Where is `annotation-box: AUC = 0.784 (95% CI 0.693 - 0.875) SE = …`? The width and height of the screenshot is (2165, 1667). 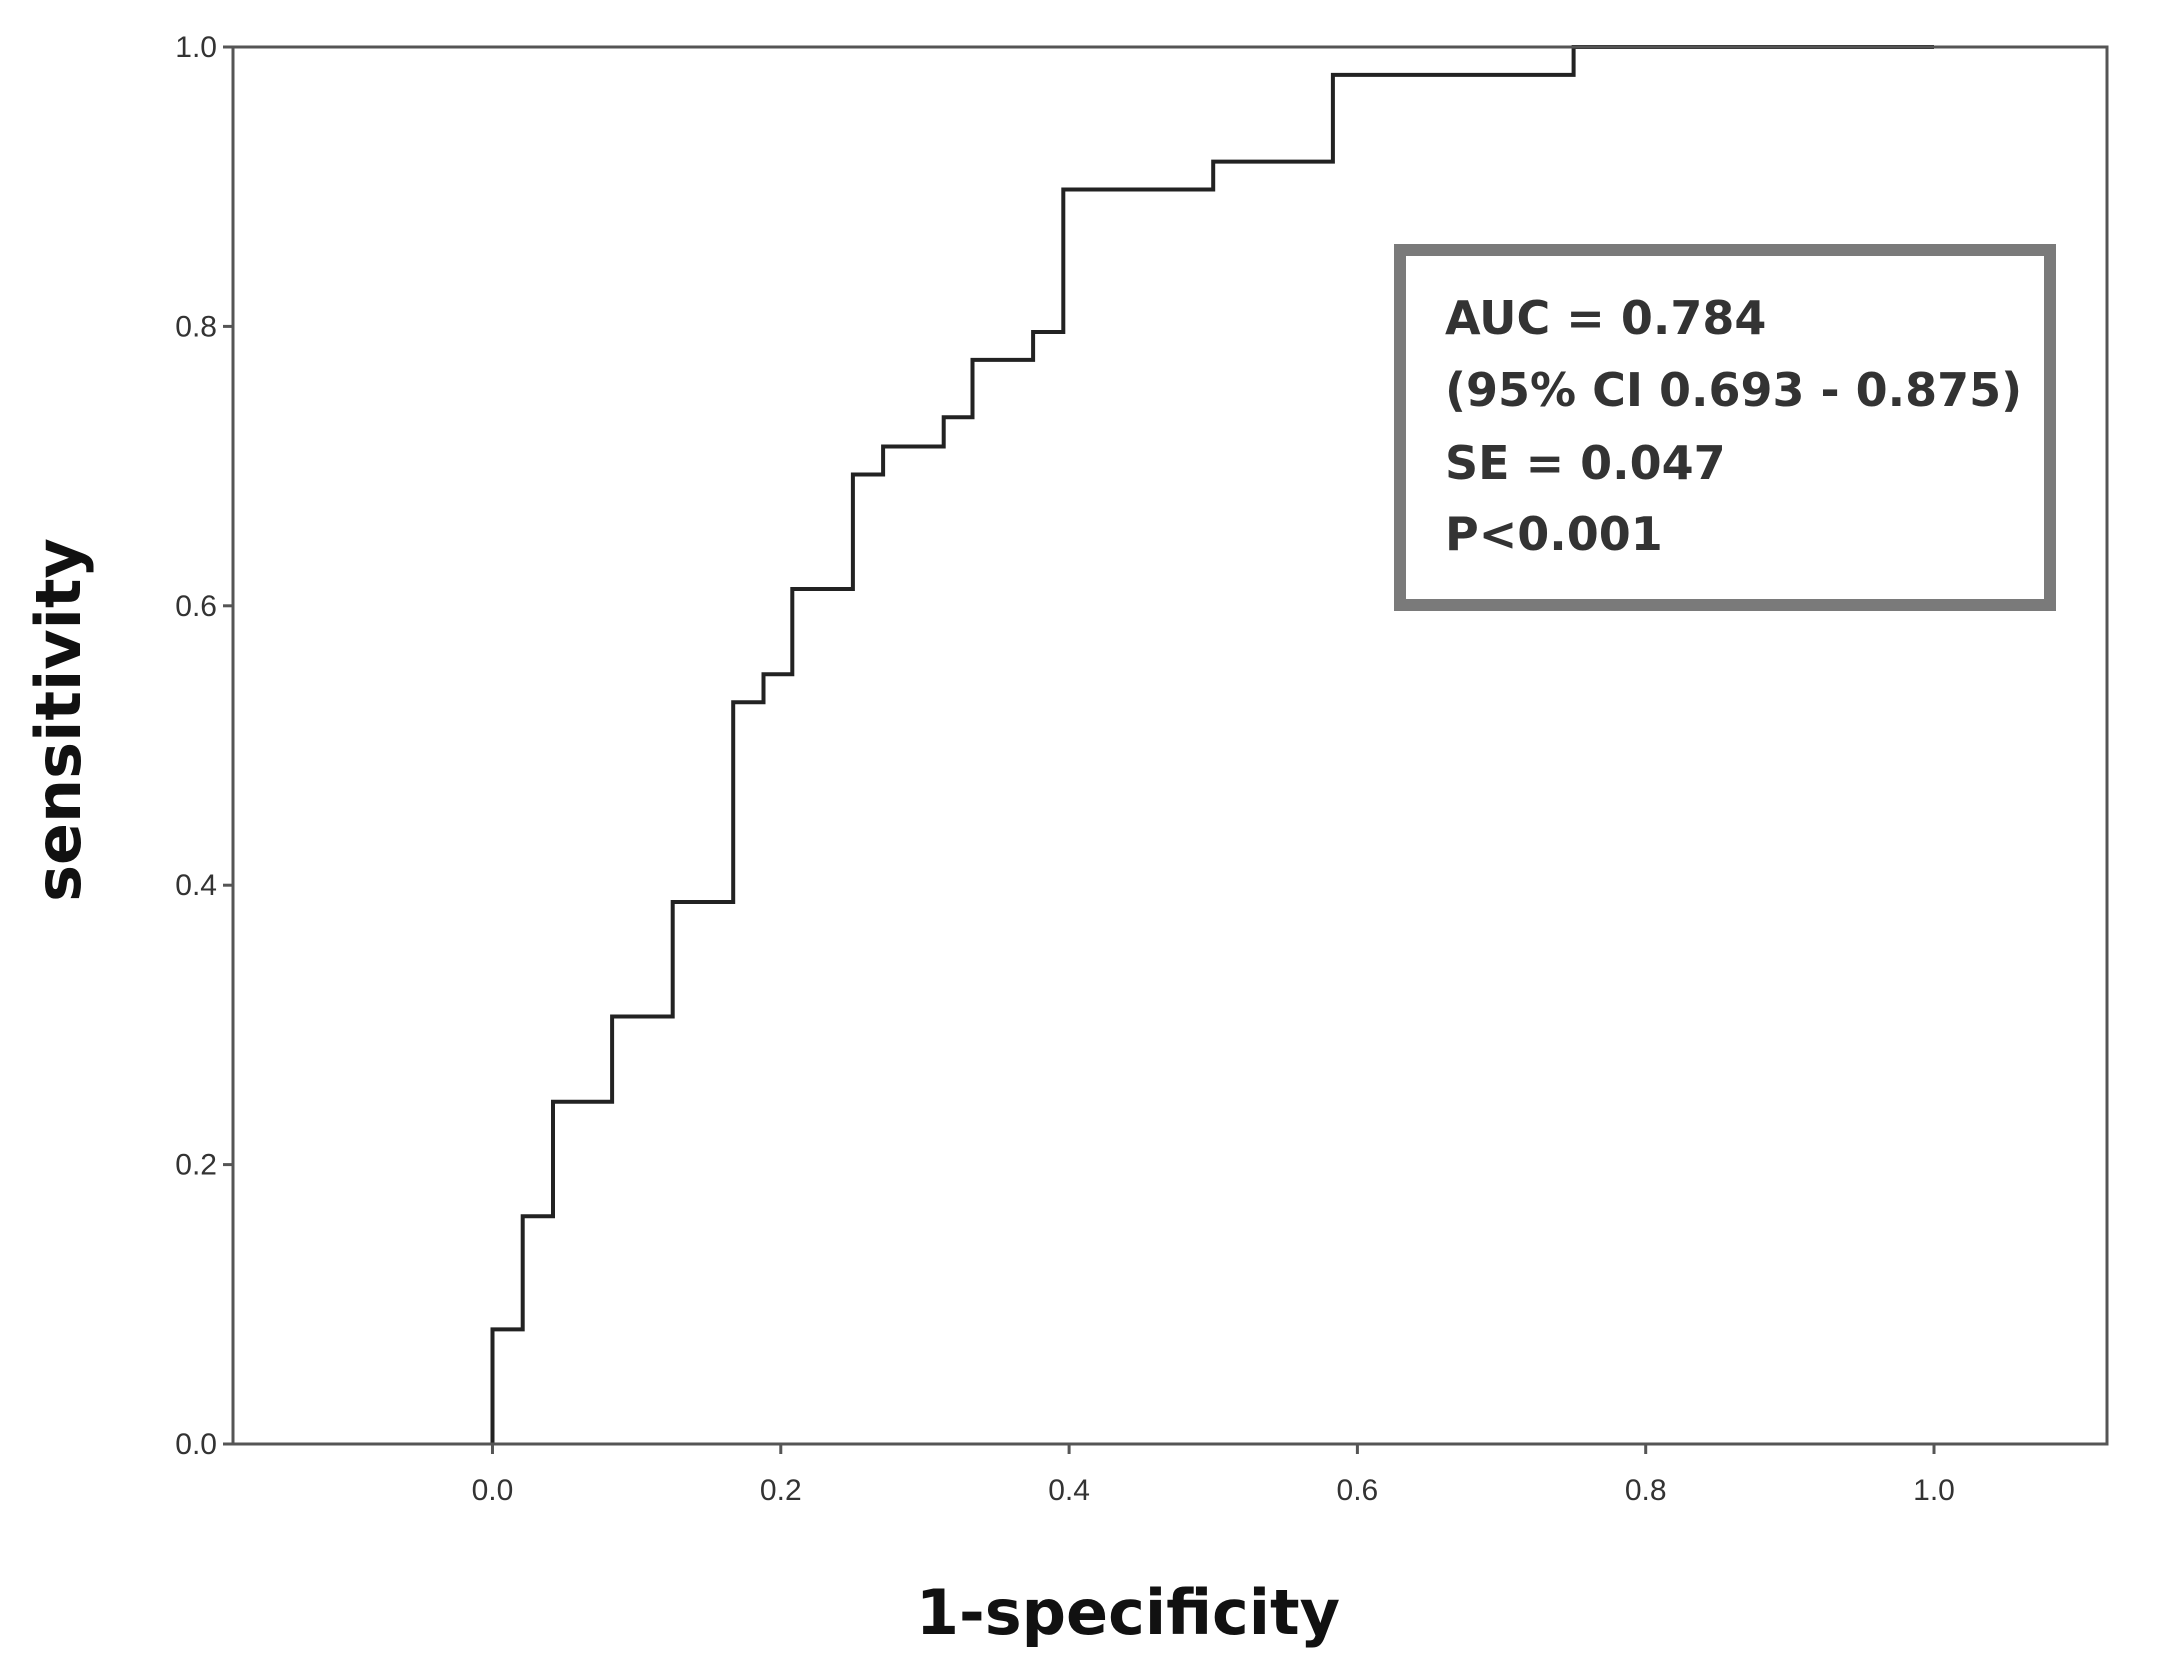
annotation-box: AUC = 0.784 (95% CI 0.693 - 0.875) SE = … is located at coordinates (1725, 427).